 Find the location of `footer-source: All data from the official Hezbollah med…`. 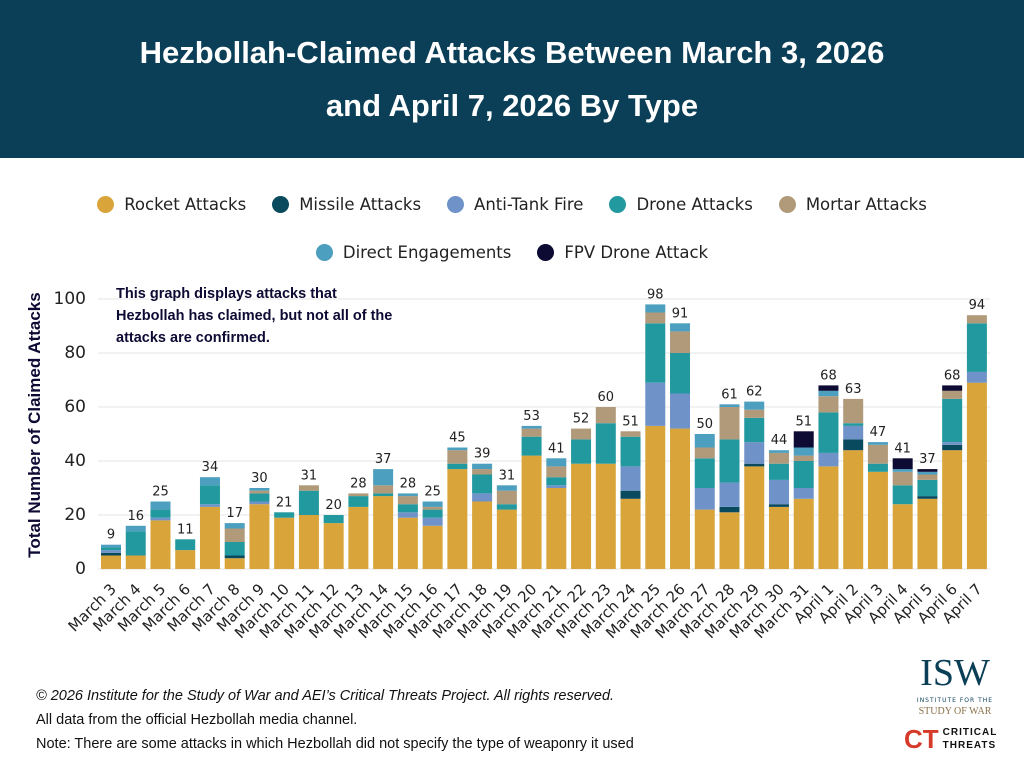

footer-source: All data from the official Hezbollah med… is located at coordinates (197, 720).